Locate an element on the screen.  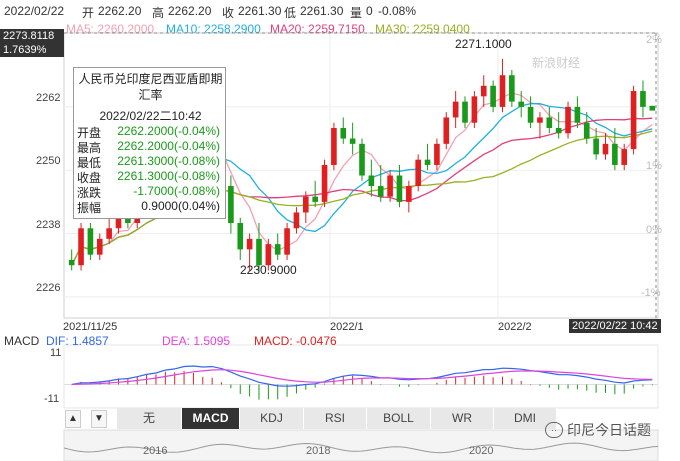
macd-axis-top: 11 is located at coordinates (56, 353).